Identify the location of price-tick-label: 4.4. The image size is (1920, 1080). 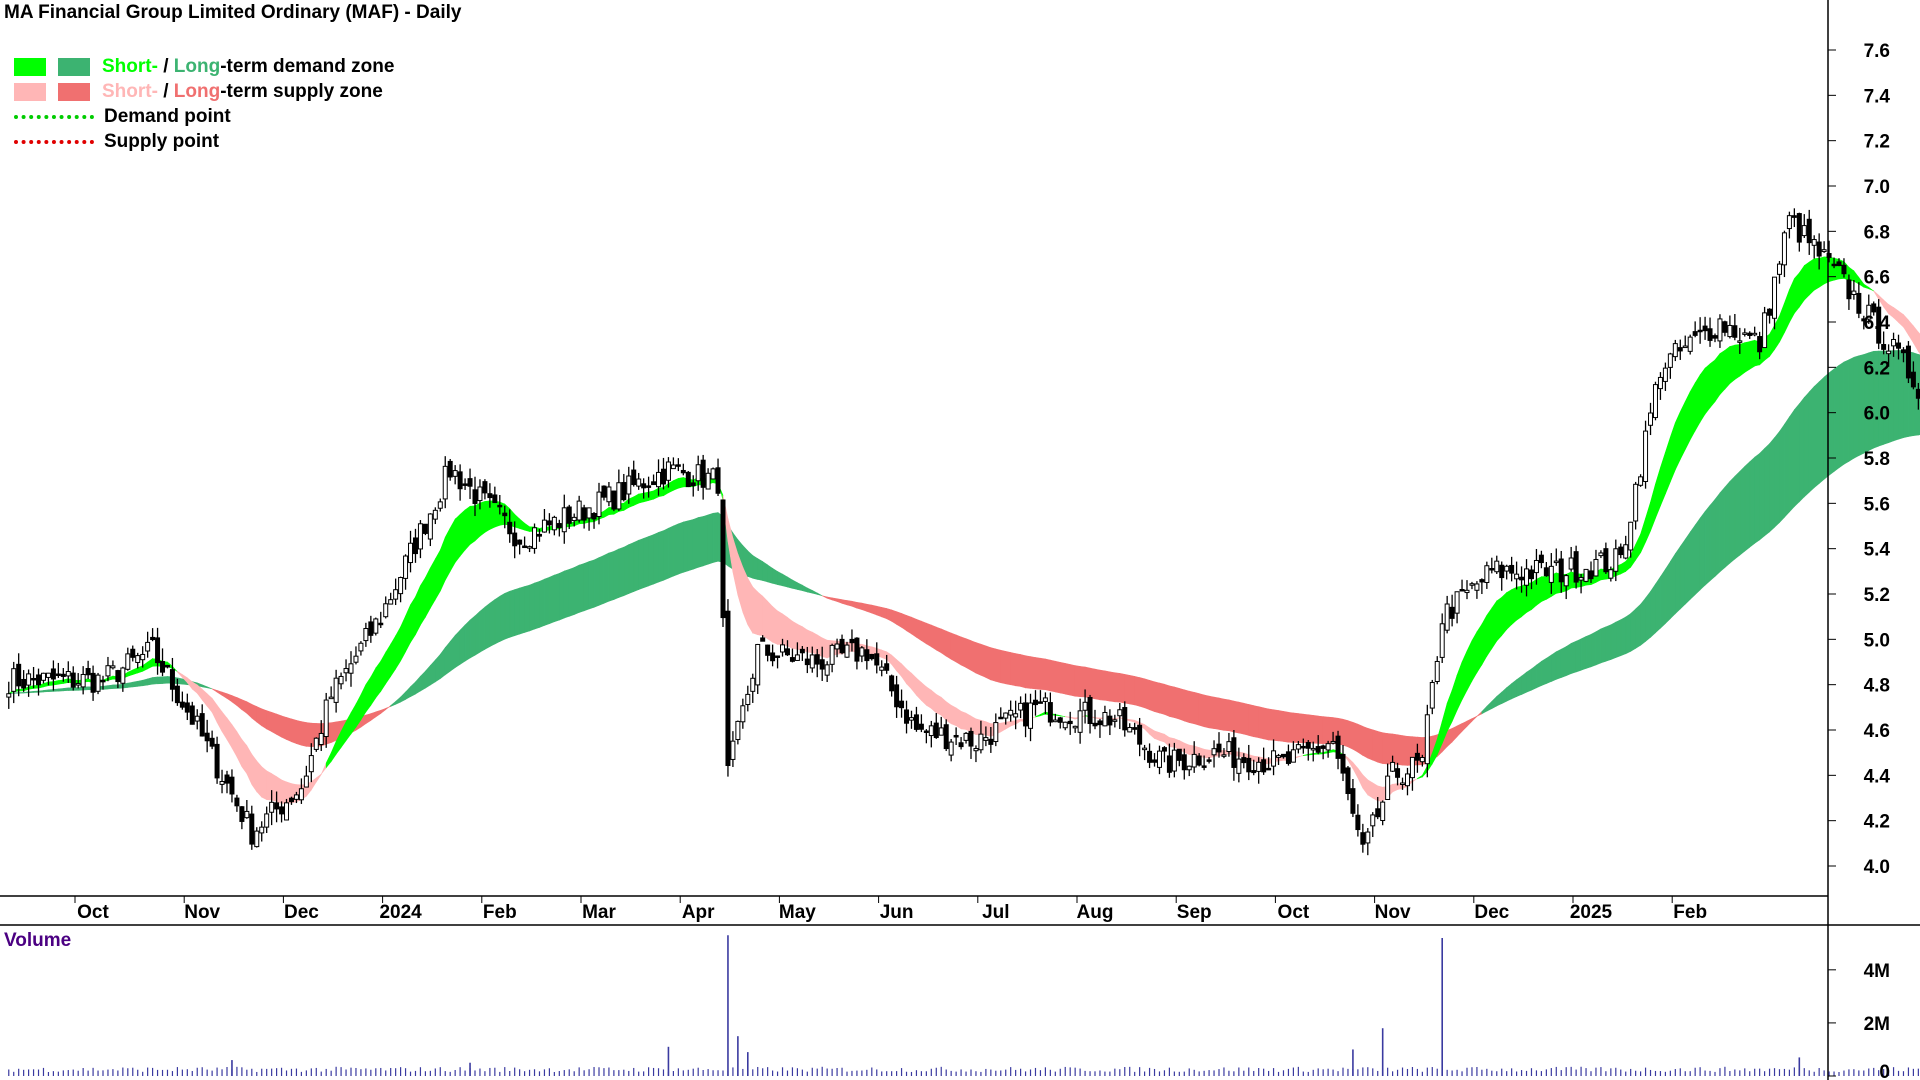
(1877, 776).